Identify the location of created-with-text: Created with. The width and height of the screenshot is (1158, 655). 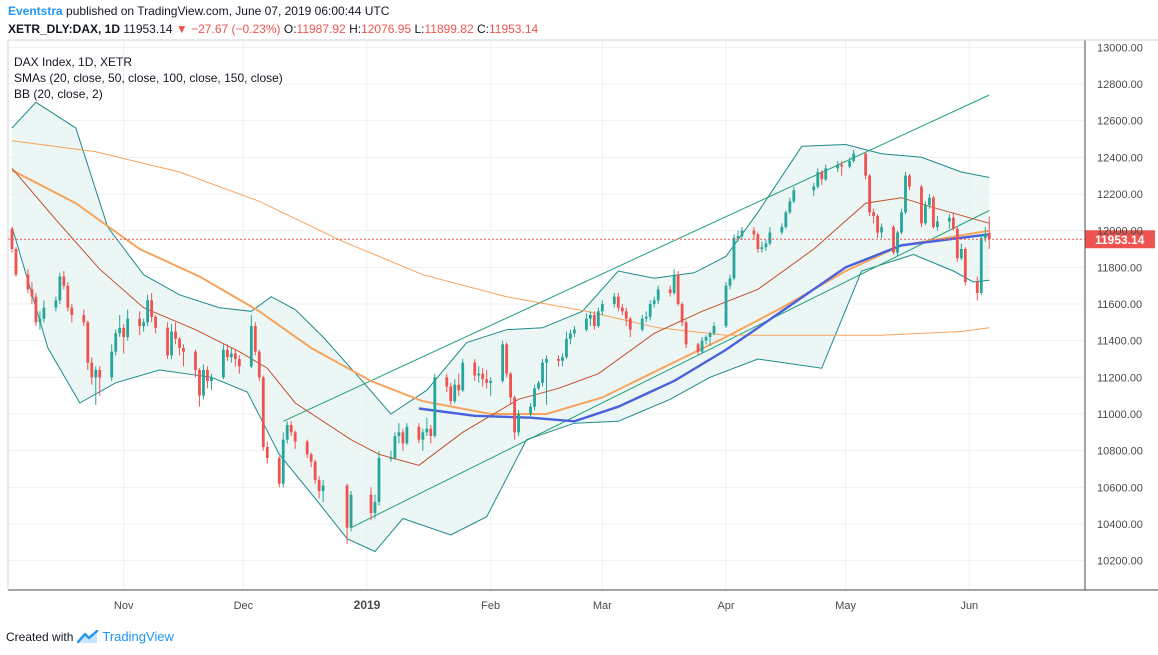
(40, 636).